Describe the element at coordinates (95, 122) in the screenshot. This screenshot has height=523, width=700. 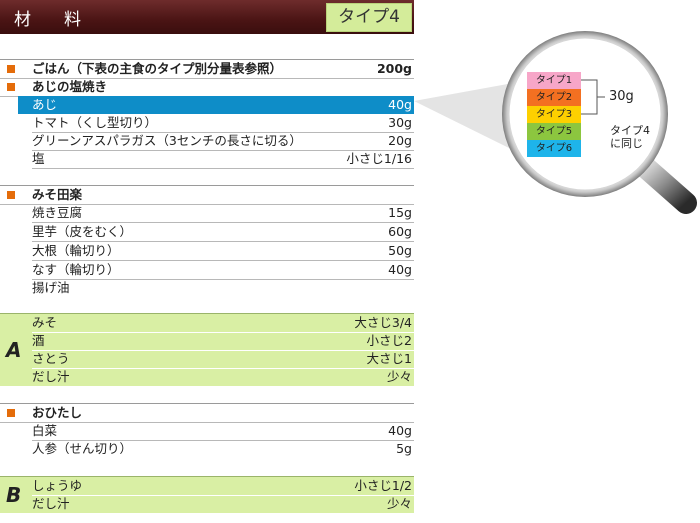
I see `ingredient-name: トマト（くし型切り）` at that location.